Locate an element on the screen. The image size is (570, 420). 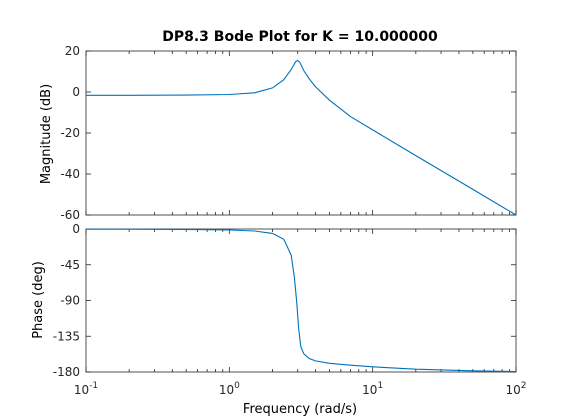
phase-ytick-label: -180 is located at coordinates (66, 372).